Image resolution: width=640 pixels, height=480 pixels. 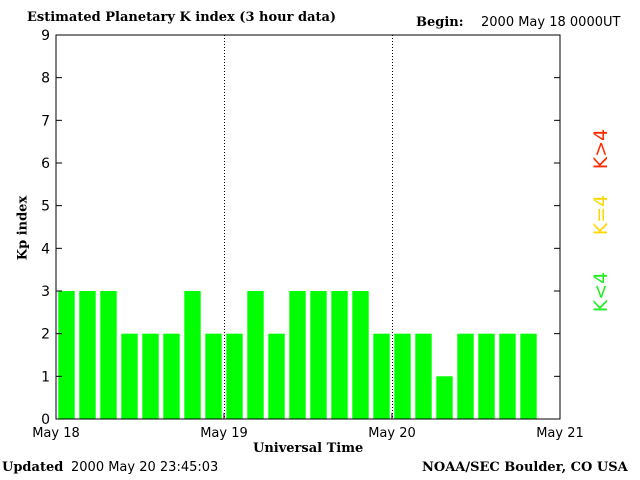 What do you see at coordinates (45, 121) in the screenshot?
I see `y-tick-label: 7` at bounding box center [45, 121].